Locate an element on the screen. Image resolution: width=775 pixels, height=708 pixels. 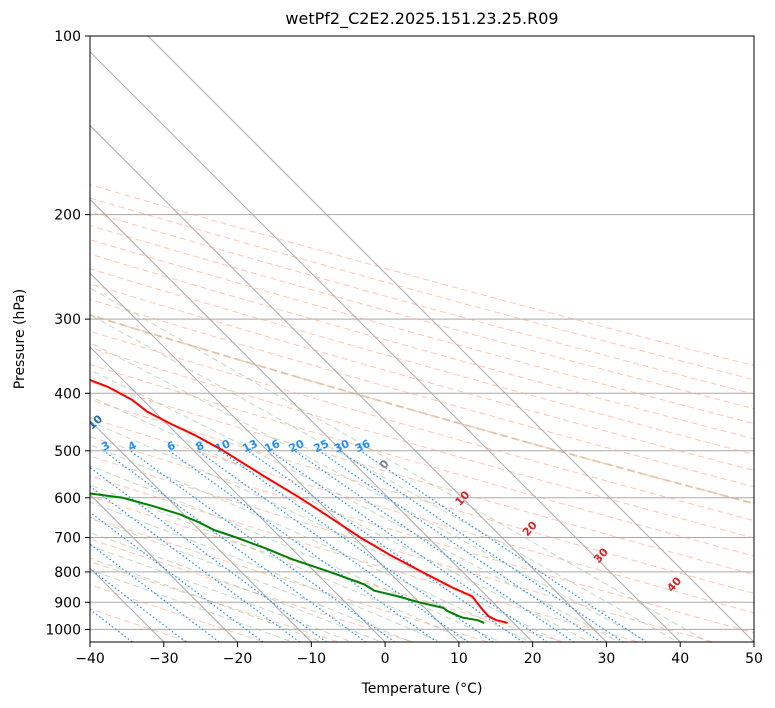
y-tick-label: 300 is located at coordinates (67, 320).